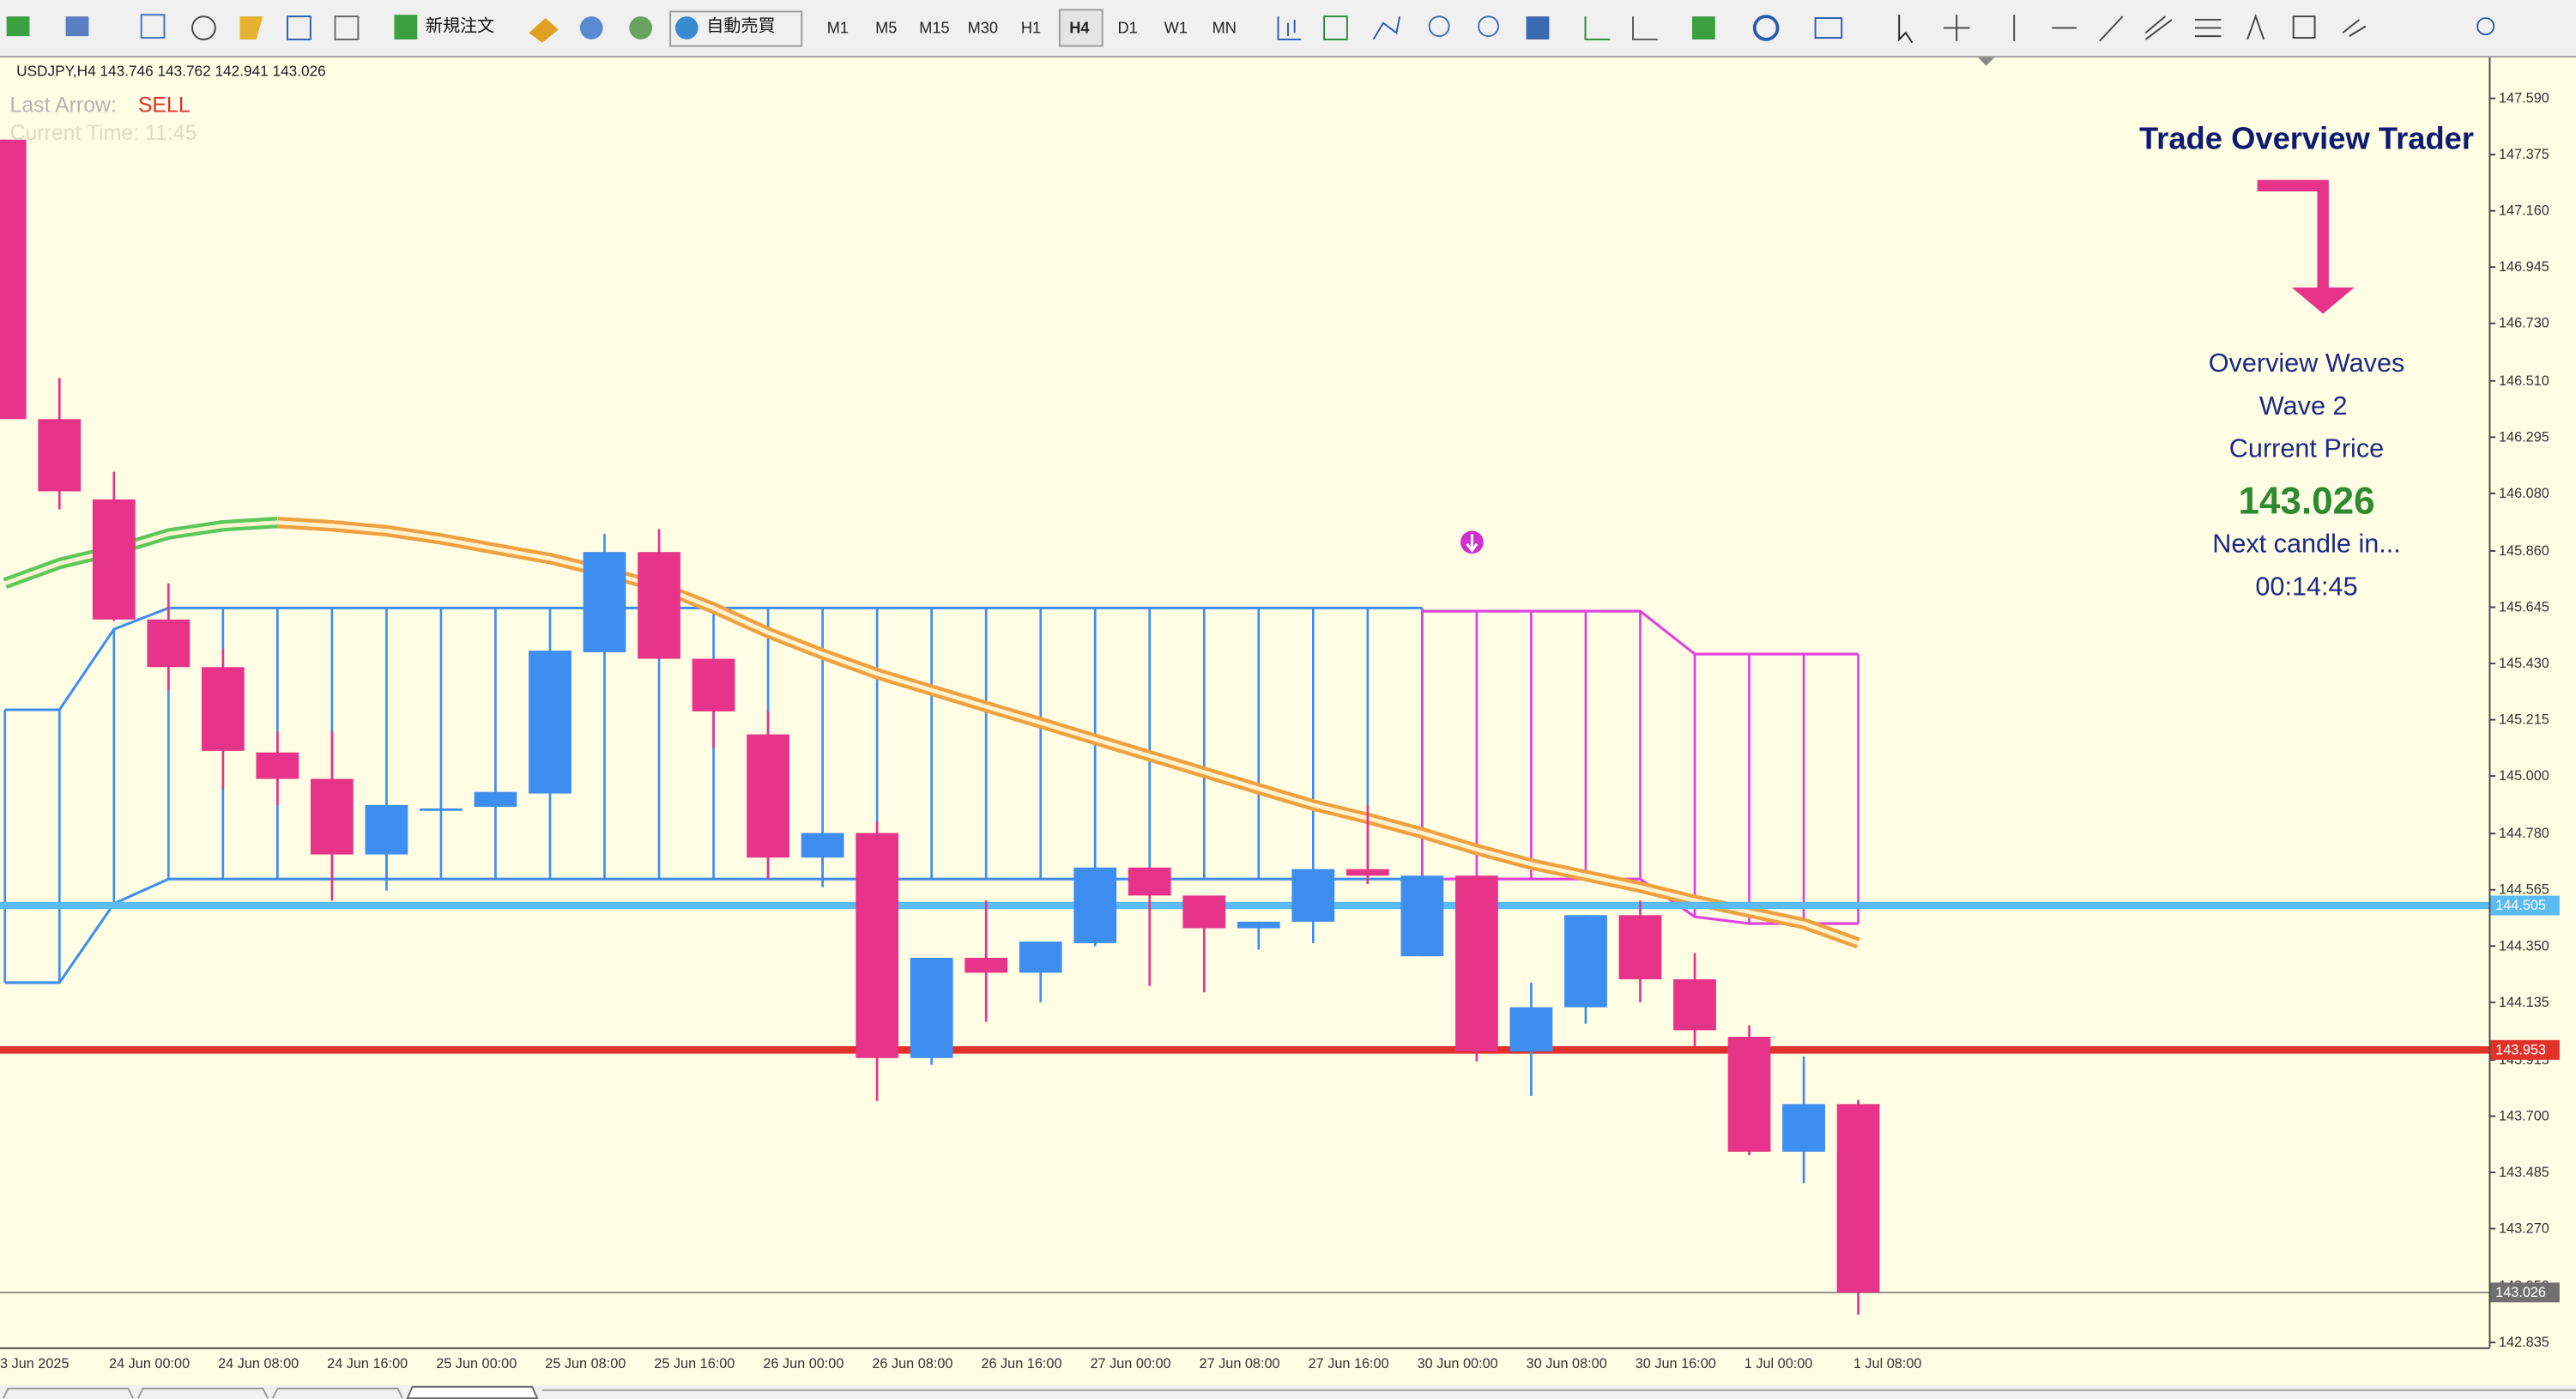  I want to click on y-tick-label: 146.080, so click(2524, 494).